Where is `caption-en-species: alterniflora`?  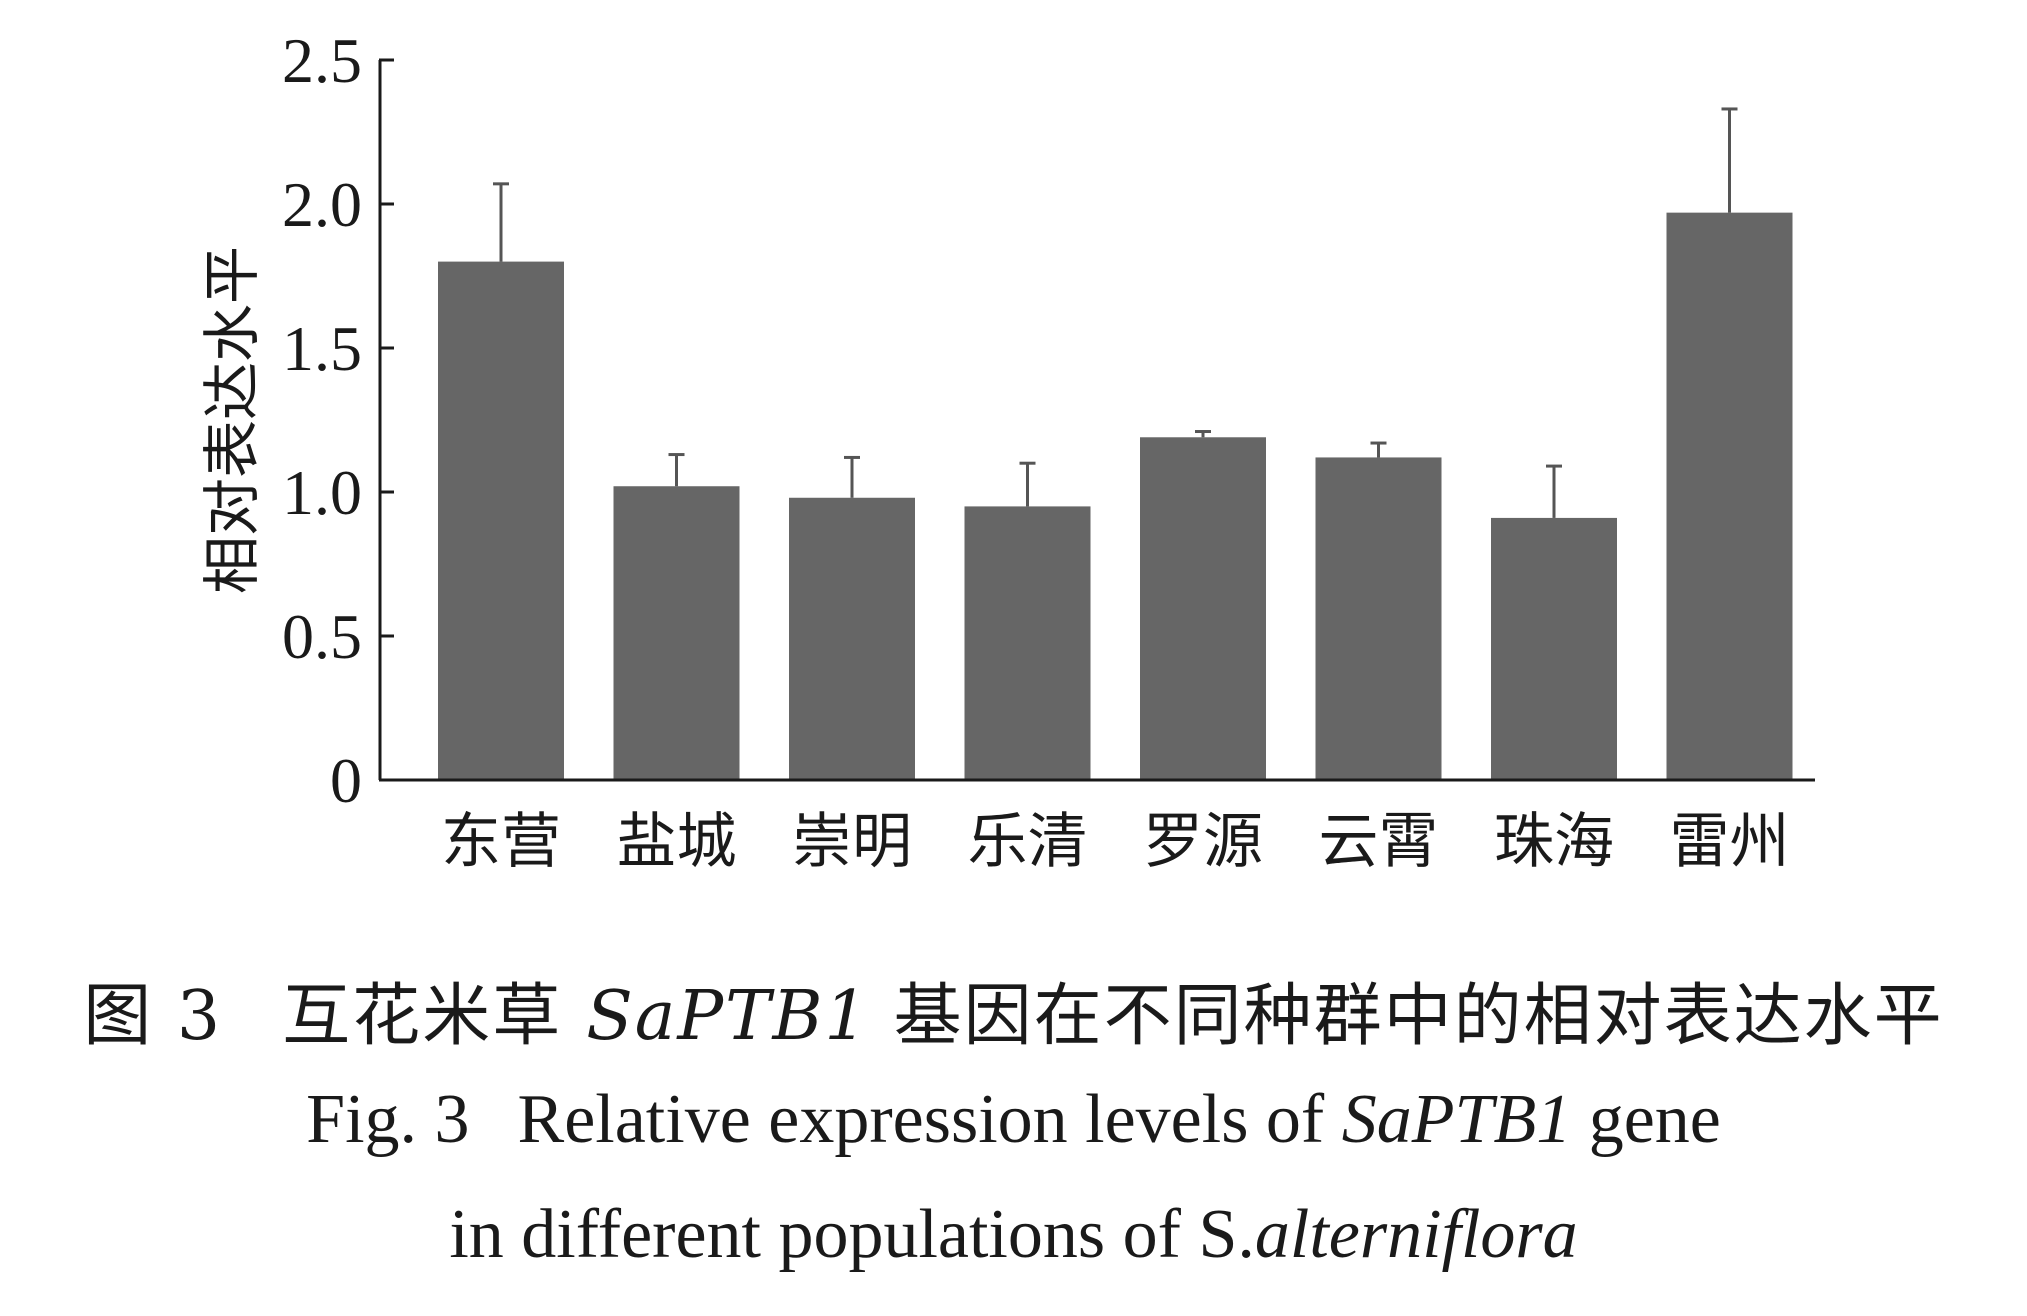 caption-en-species: alterniflora is located at coordinates (1416, 1234).